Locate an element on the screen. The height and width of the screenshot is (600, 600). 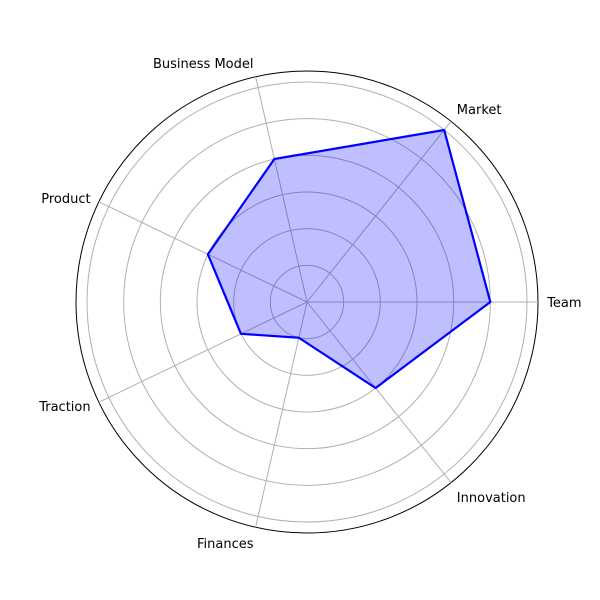
category-label: Traction is located at coordinates (64, 407).